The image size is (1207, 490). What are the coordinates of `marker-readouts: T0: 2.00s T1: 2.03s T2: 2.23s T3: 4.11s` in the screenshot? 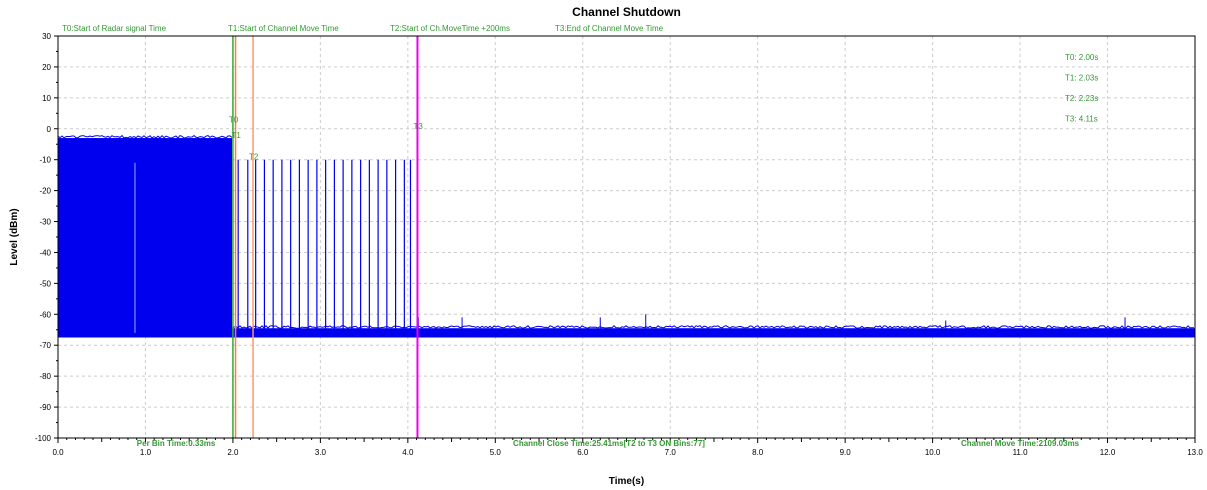 It's located at (1081, 88).